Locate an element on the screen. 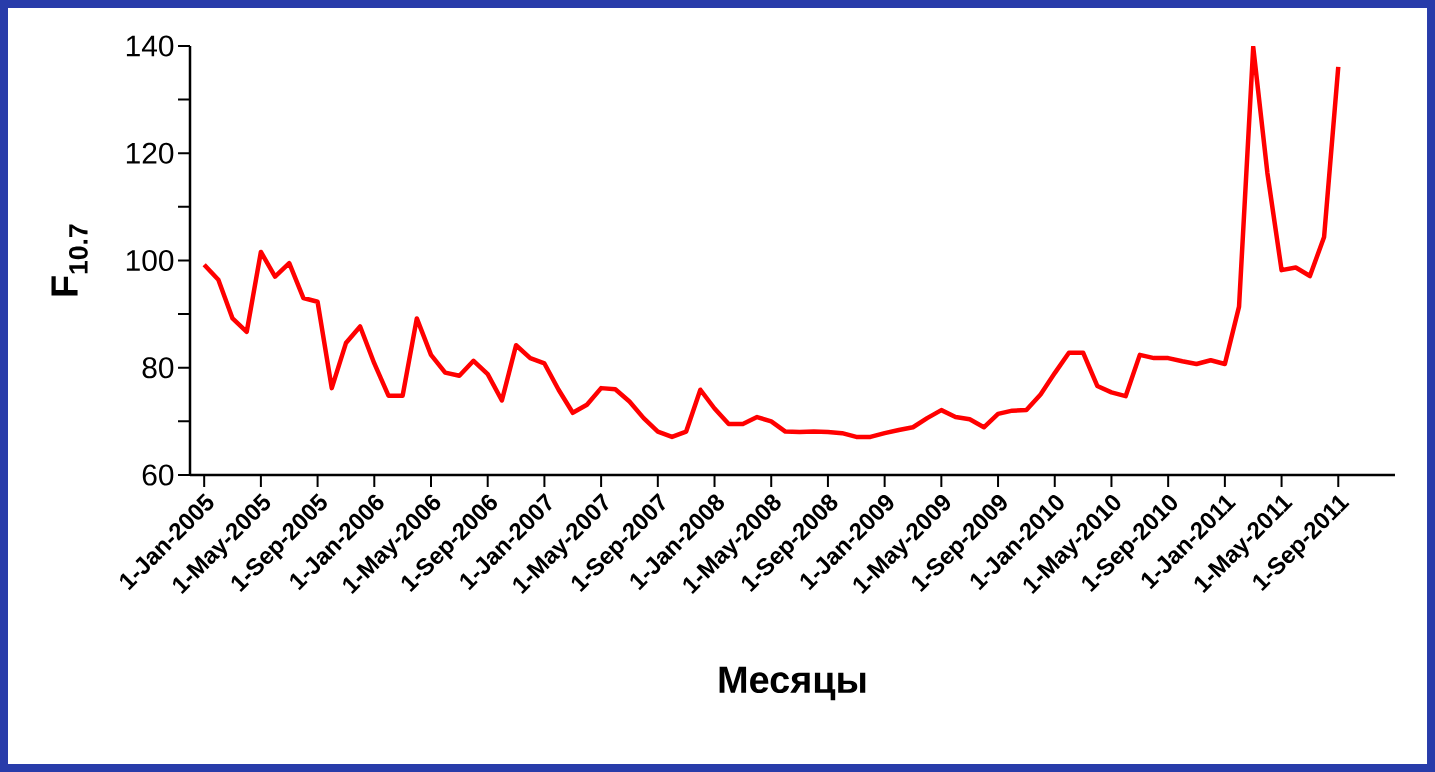 This screenshot has height=772, width=1435. x-axis-title: Месяцы is located at coordinates (792, 683).